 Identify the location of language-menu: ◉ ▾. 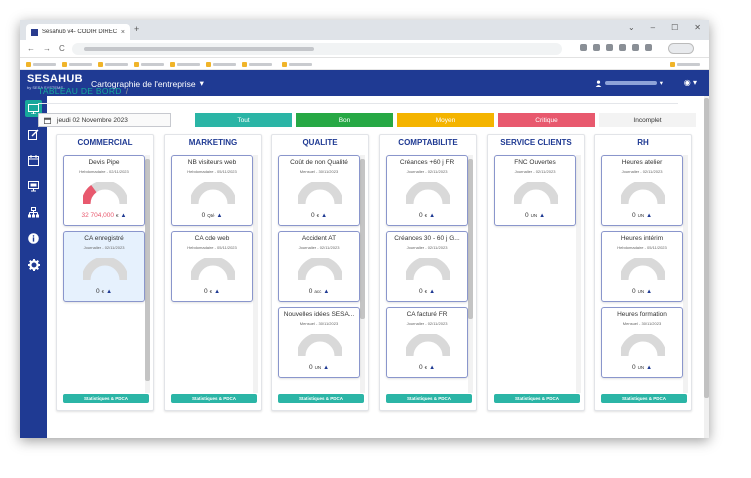
(690, 82).